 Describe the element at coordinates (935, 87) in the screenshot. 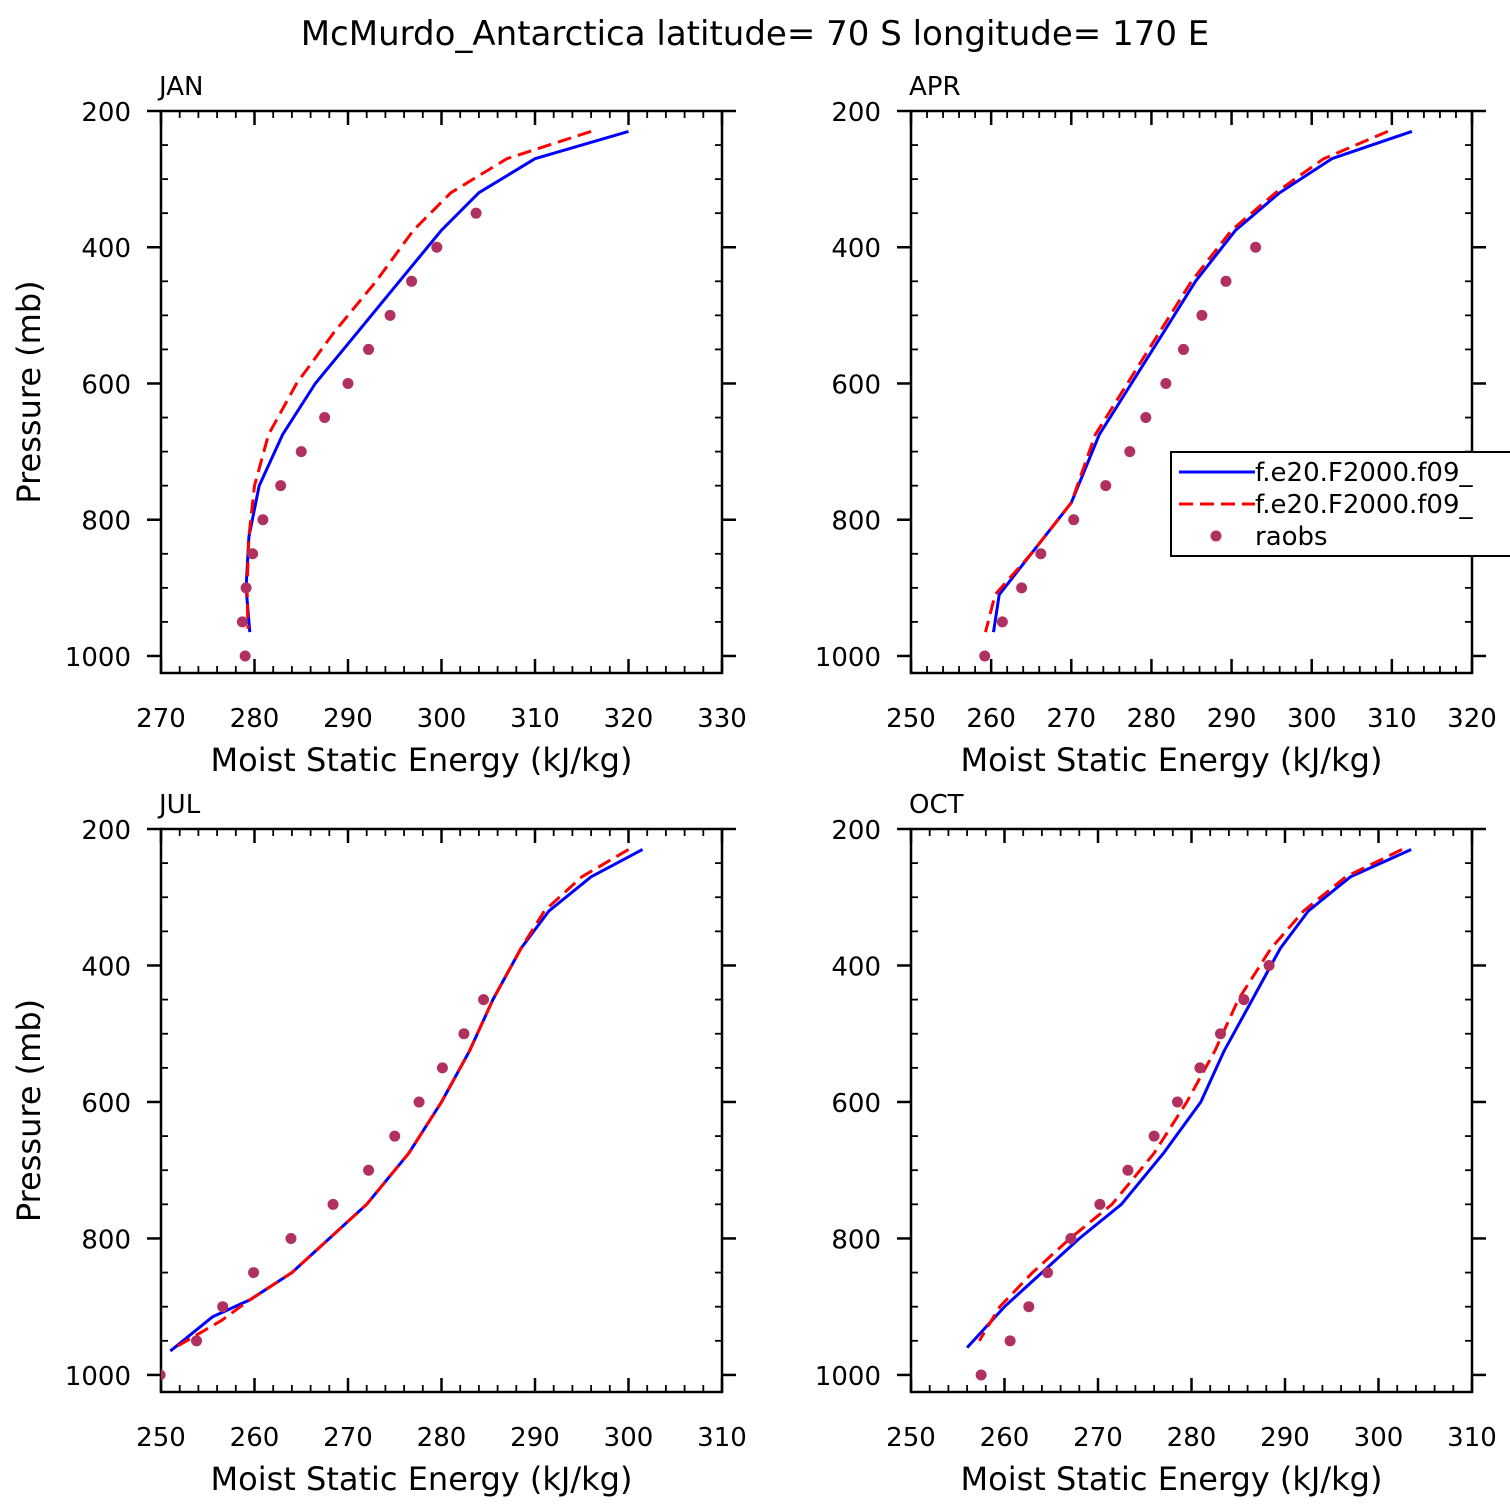

I see `panel-label-apr: APR` at that location.